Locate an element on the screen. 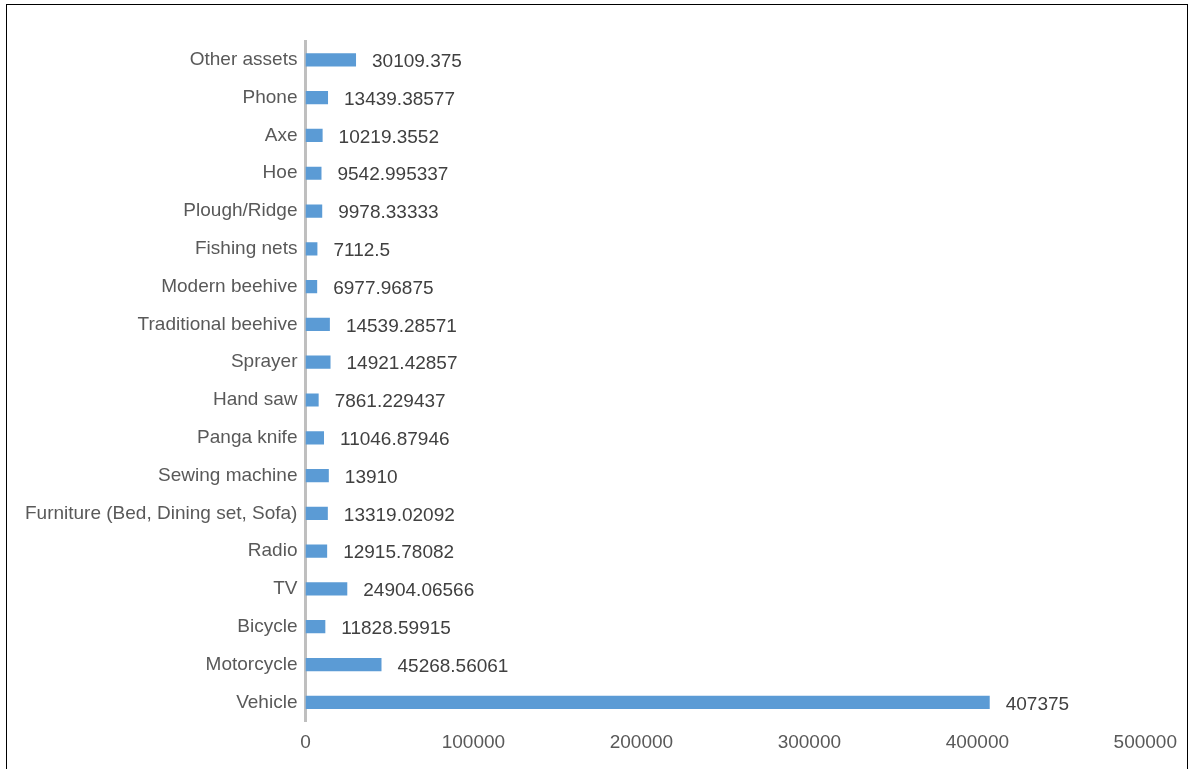  data-label: 14921.42857 is located at coordinates (402, 363).